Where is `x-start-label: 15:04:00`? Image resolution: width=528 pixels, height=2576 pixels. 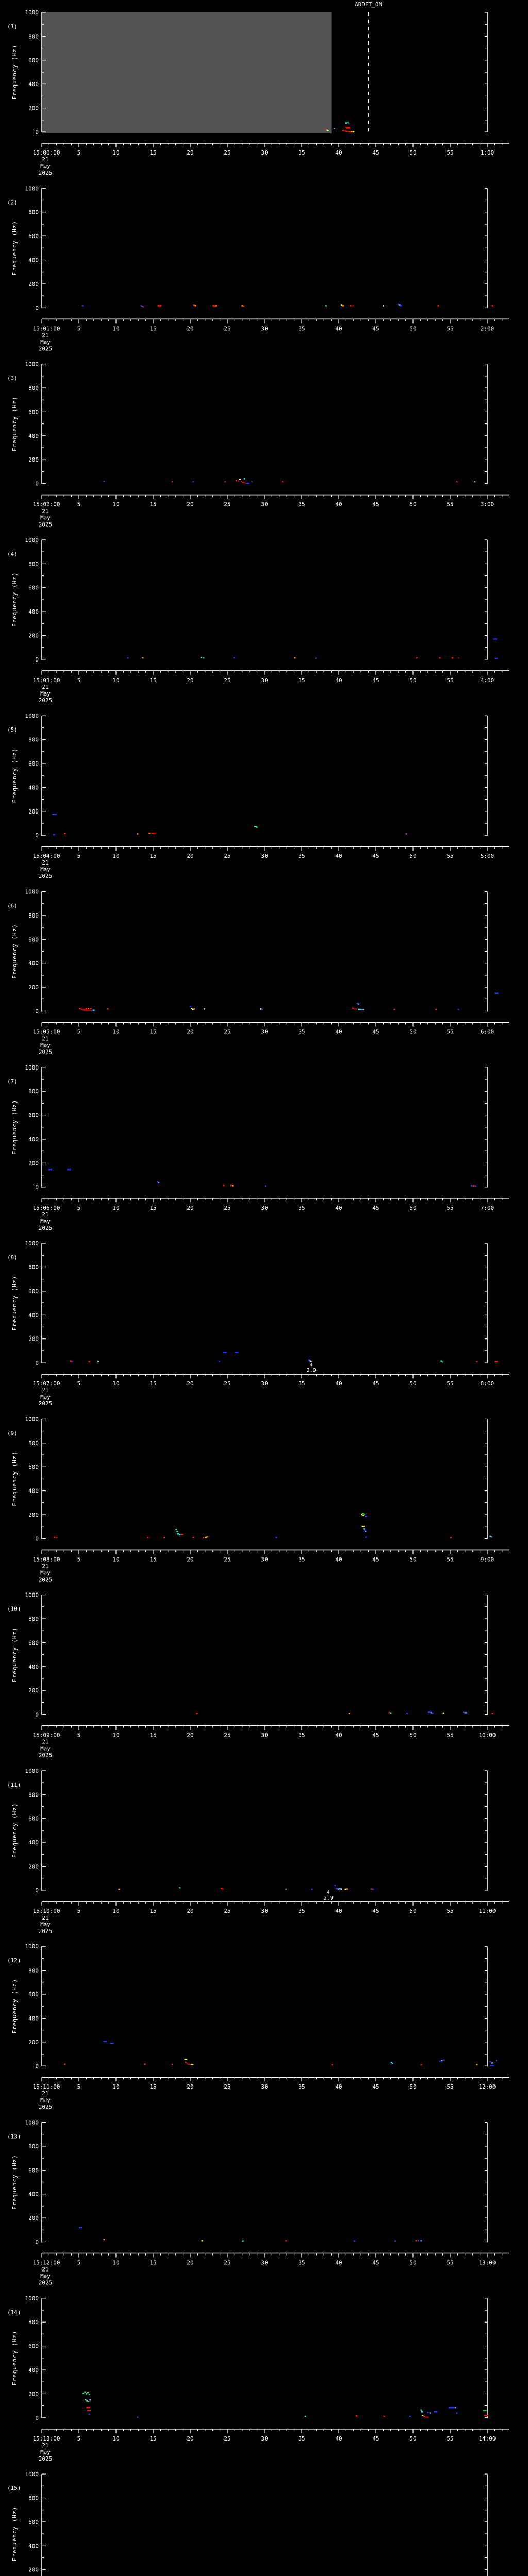
x-start-label: 15:04:00 is located at coordinates (46, 856).